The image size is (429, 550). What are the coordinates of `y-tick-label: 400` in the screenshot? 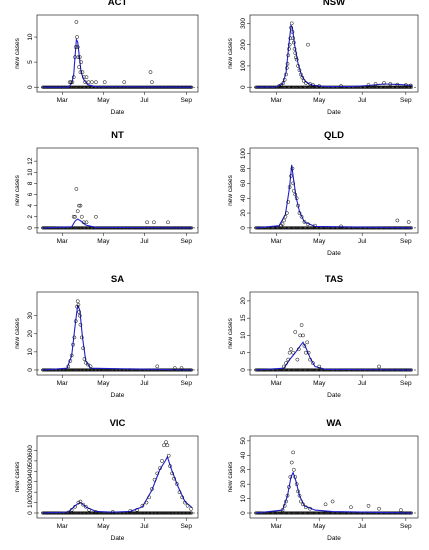 It's located at (30, 471).